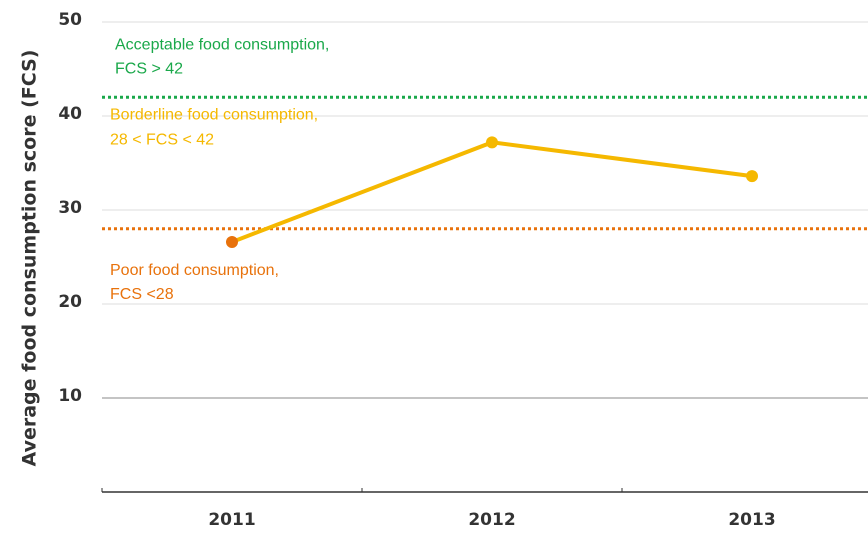 The height and width of the screenshot is (534, 868). Describe the element at coordinates (142, 294) in the screenshot. I see `reference-label: FCS <28` at that location.